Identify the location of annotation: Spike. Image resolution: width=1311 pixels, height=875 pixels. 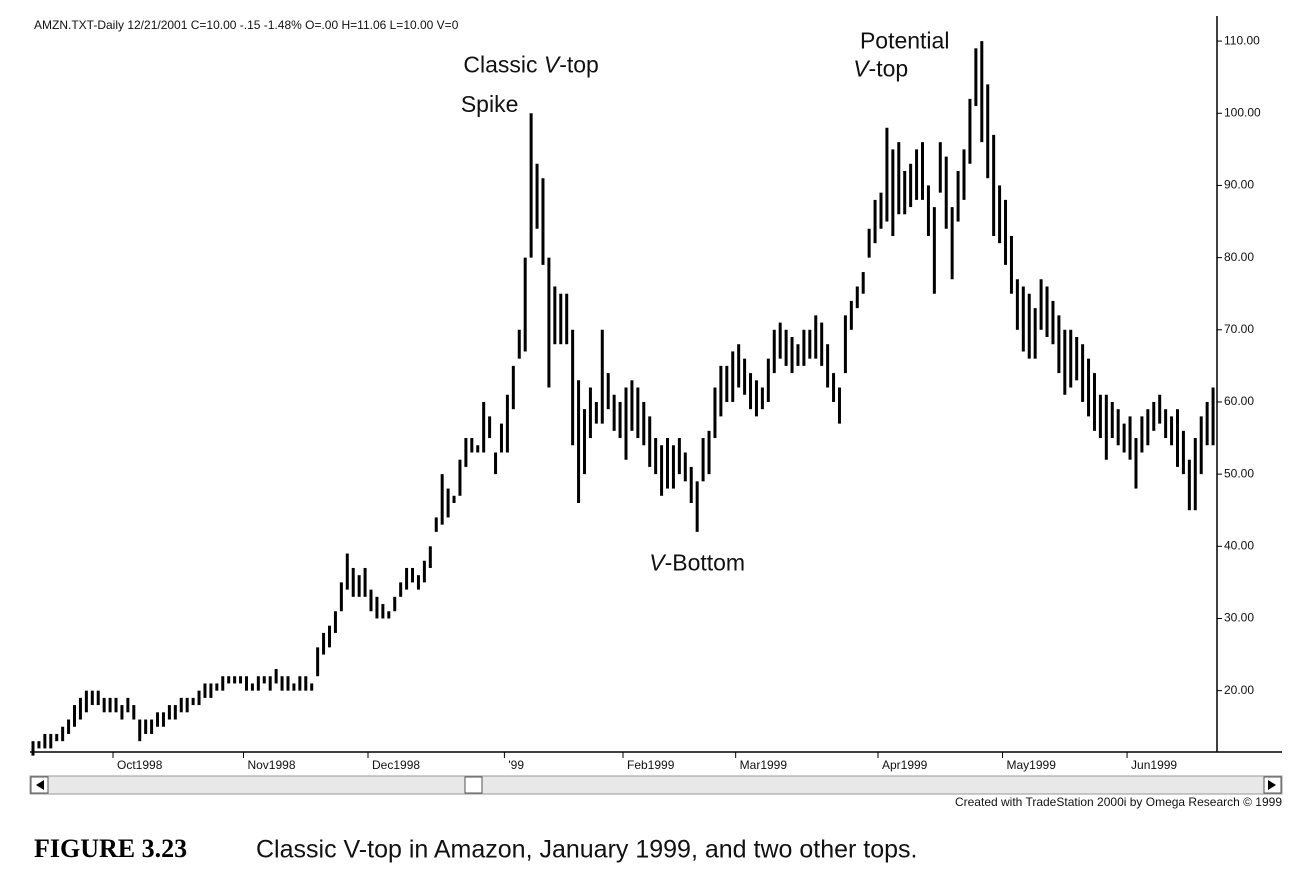
(490, 104).